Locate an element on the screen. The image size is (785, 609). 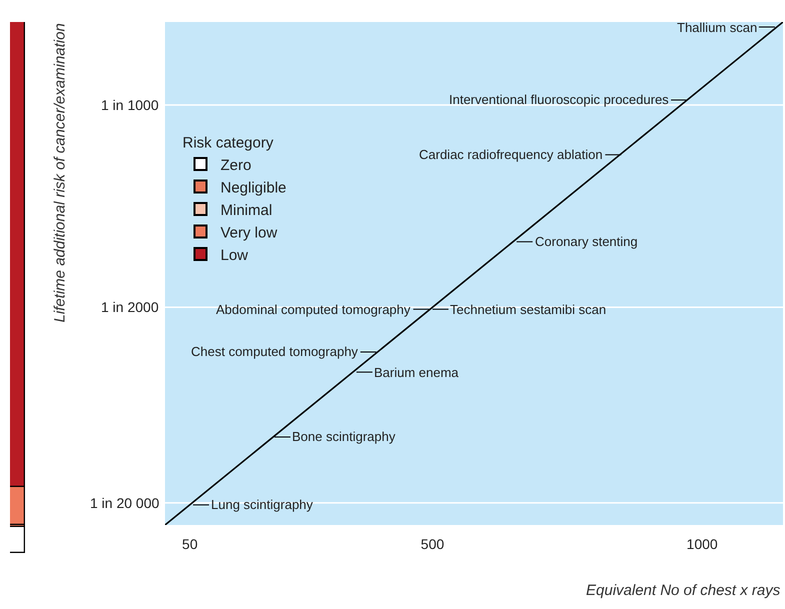
annotation: Lung scintigraphy is located at coordinates (262, 504).